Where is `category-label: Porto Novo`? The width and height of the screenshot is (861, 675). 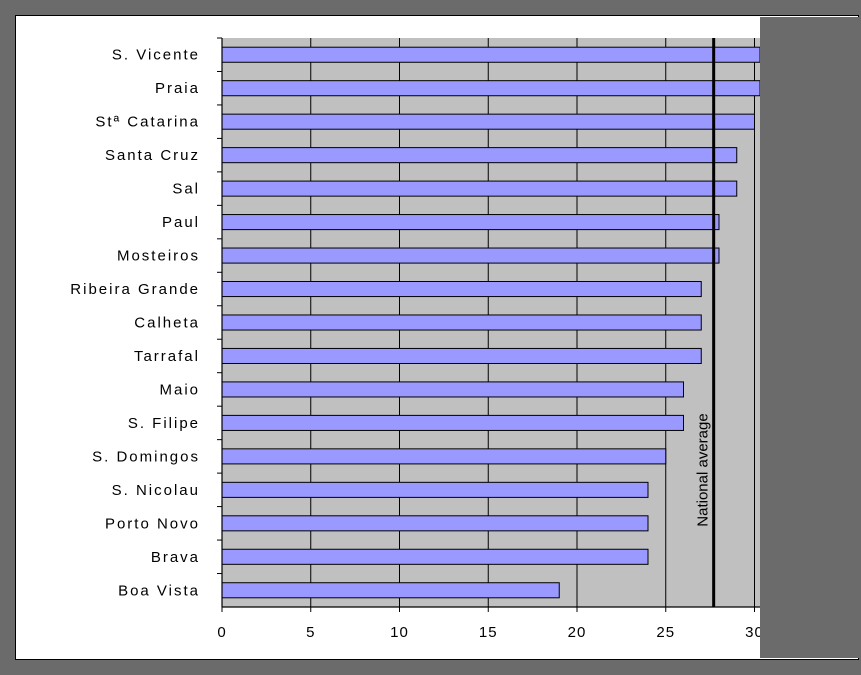
category-label: Porto Novo is located at coordinates (152, 523).